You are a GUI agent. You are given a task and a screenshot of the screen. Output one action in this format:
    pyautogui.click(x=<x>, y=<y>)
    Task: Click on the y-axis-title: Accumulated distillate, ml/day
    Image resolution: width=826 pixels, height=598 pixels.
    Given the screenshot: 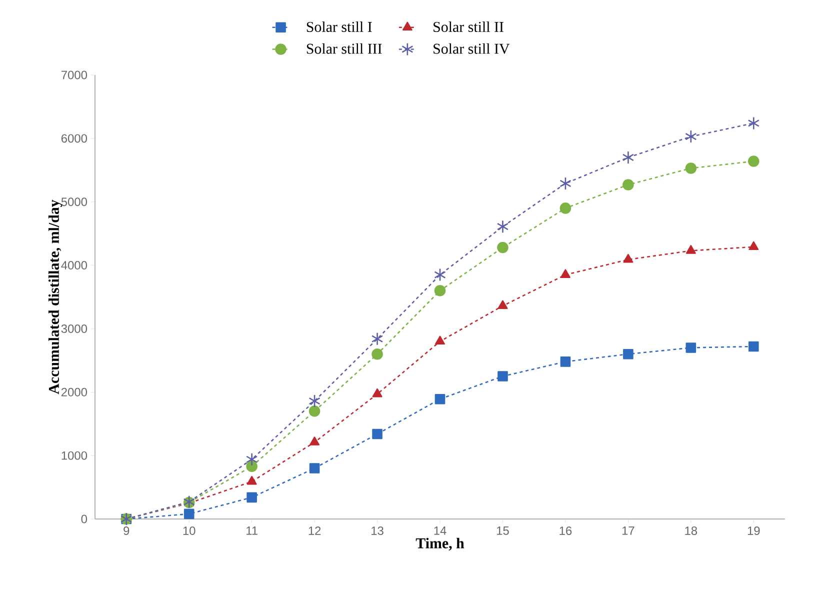 What is the action you would take?
    pyautogui.click(x=55, y=297)
    